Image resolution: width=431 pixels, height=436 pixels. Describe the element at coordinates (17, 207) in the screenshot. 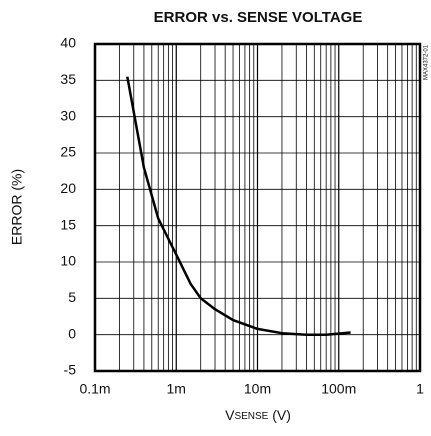

I see `y-axis-label: ERROR (%)` at that location.